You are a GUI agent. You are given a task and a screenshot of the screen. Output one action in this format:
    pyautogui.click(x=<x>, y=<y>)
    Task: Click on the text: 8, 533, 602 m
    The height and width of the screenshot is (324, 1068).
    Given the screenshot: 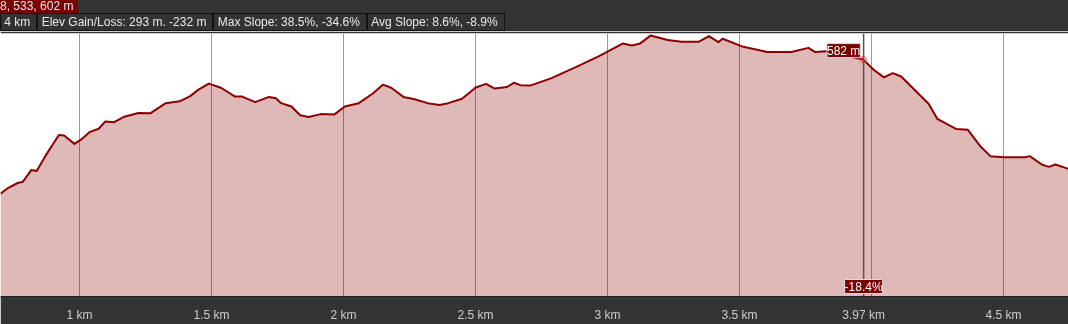 What is the action you would take?
    pyautogui.click(x=39, y=6)
    